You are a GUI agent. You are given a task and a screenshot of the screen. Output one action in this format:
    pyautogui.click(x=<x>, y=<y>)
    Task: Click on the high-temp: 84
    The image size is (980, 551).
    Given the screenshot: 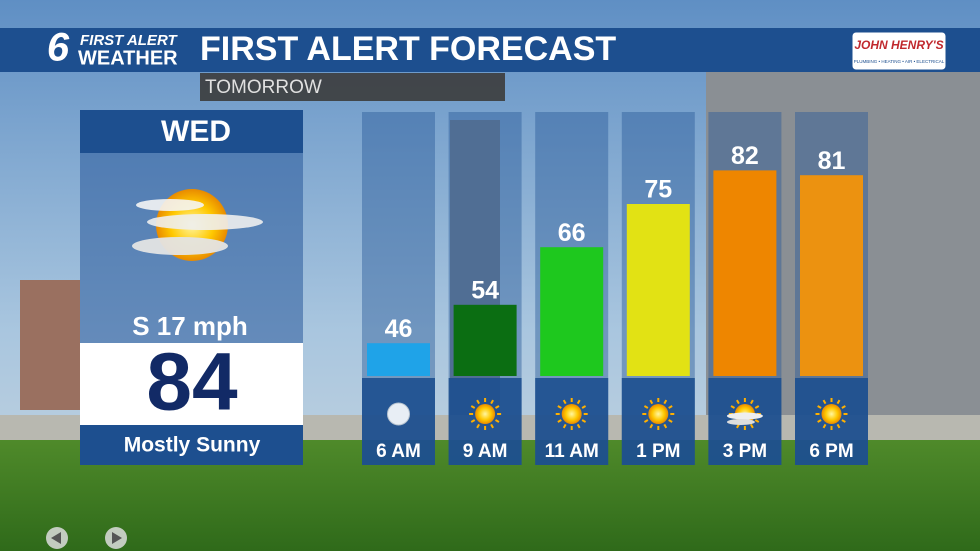 What is the action you would take?
    pyautogui.click(x=192, y=382)
    